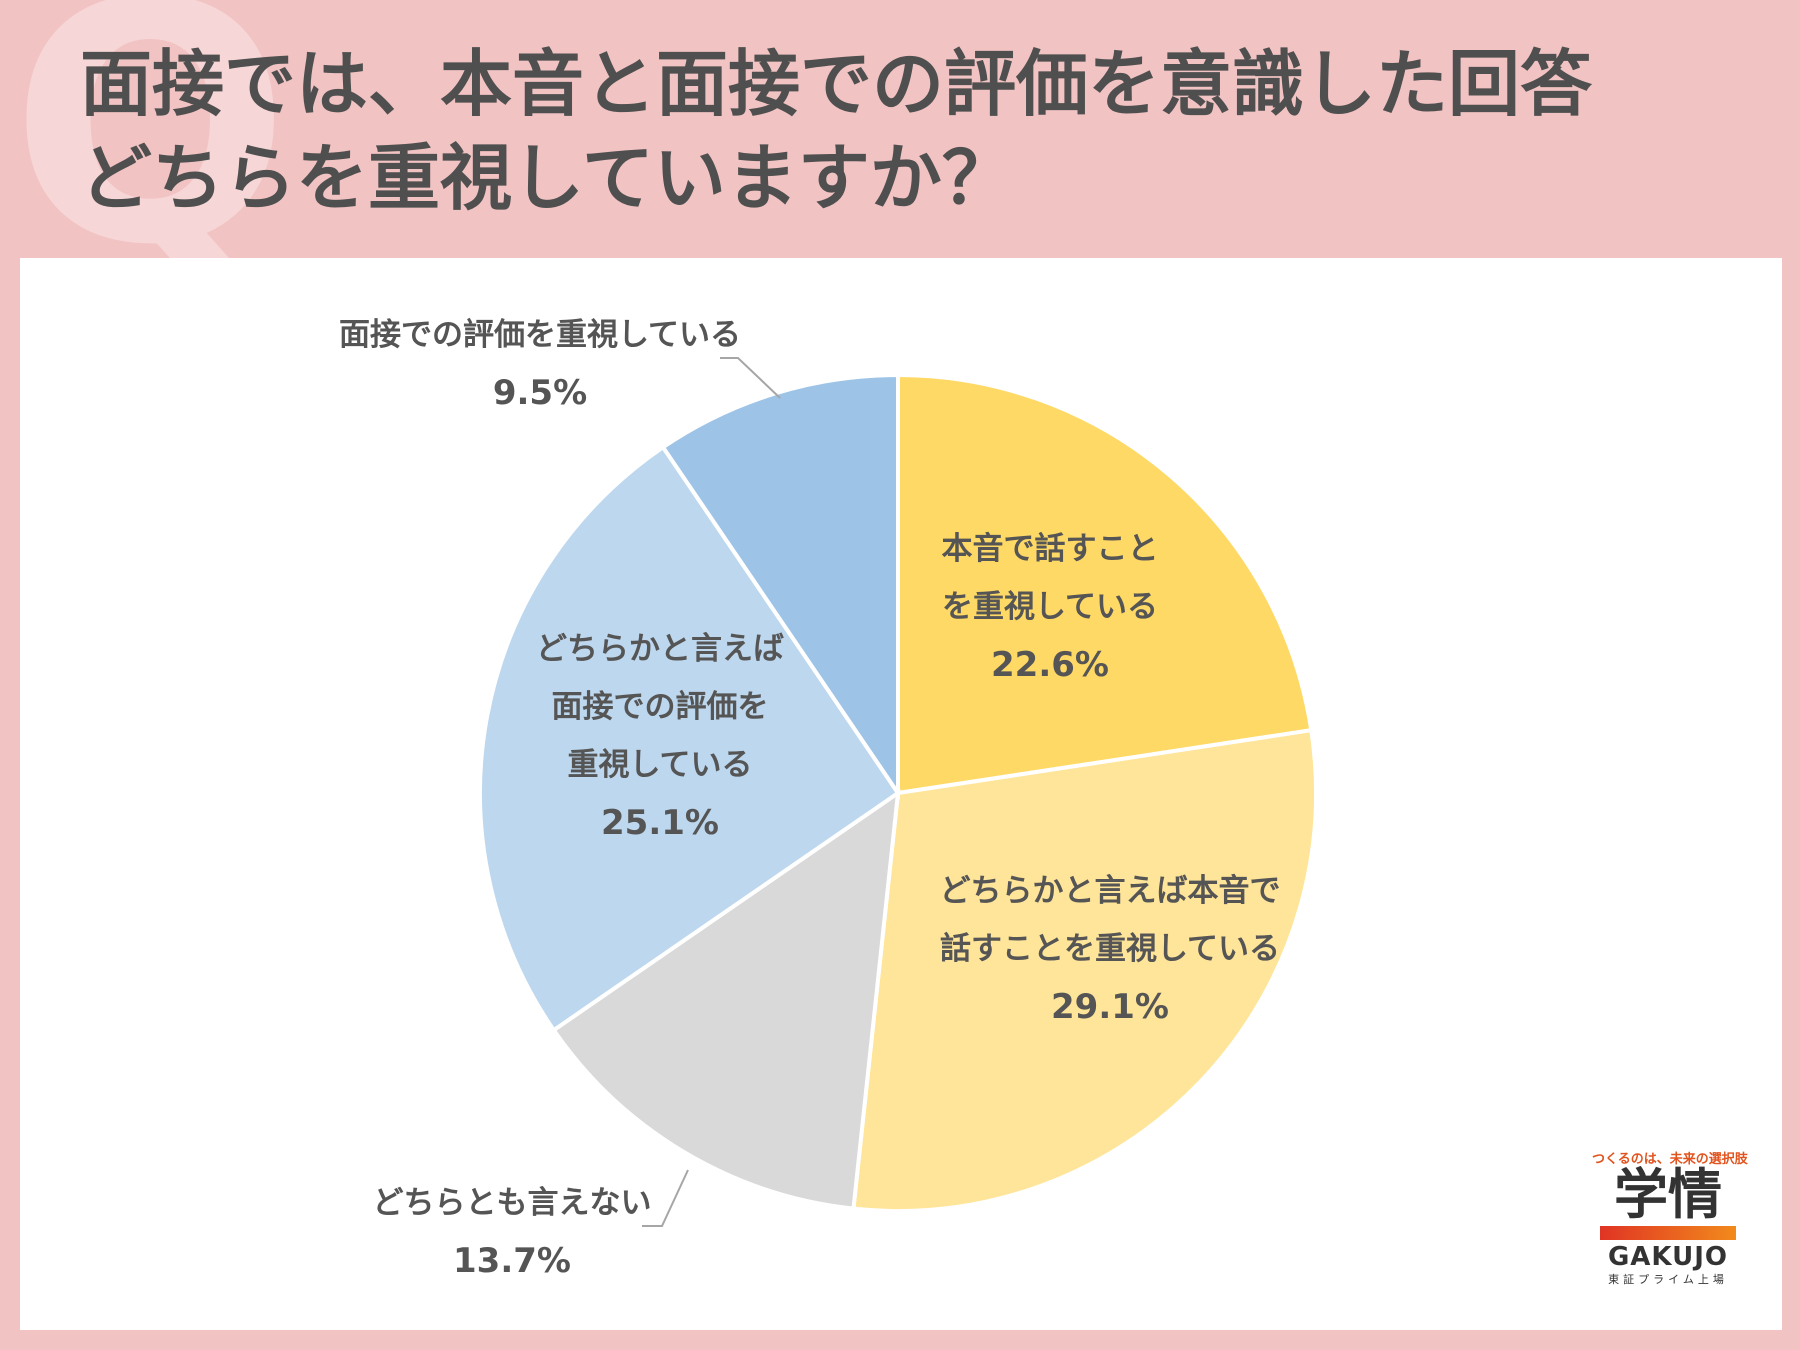 The height and width of the screenshot is (1350, 1800). Describe the element at coordinates (836, 131) in the screenshot. I see `page-title: 面接では、本音と面接での評価を意識した回答 どちらを重視していますか？` at that location.